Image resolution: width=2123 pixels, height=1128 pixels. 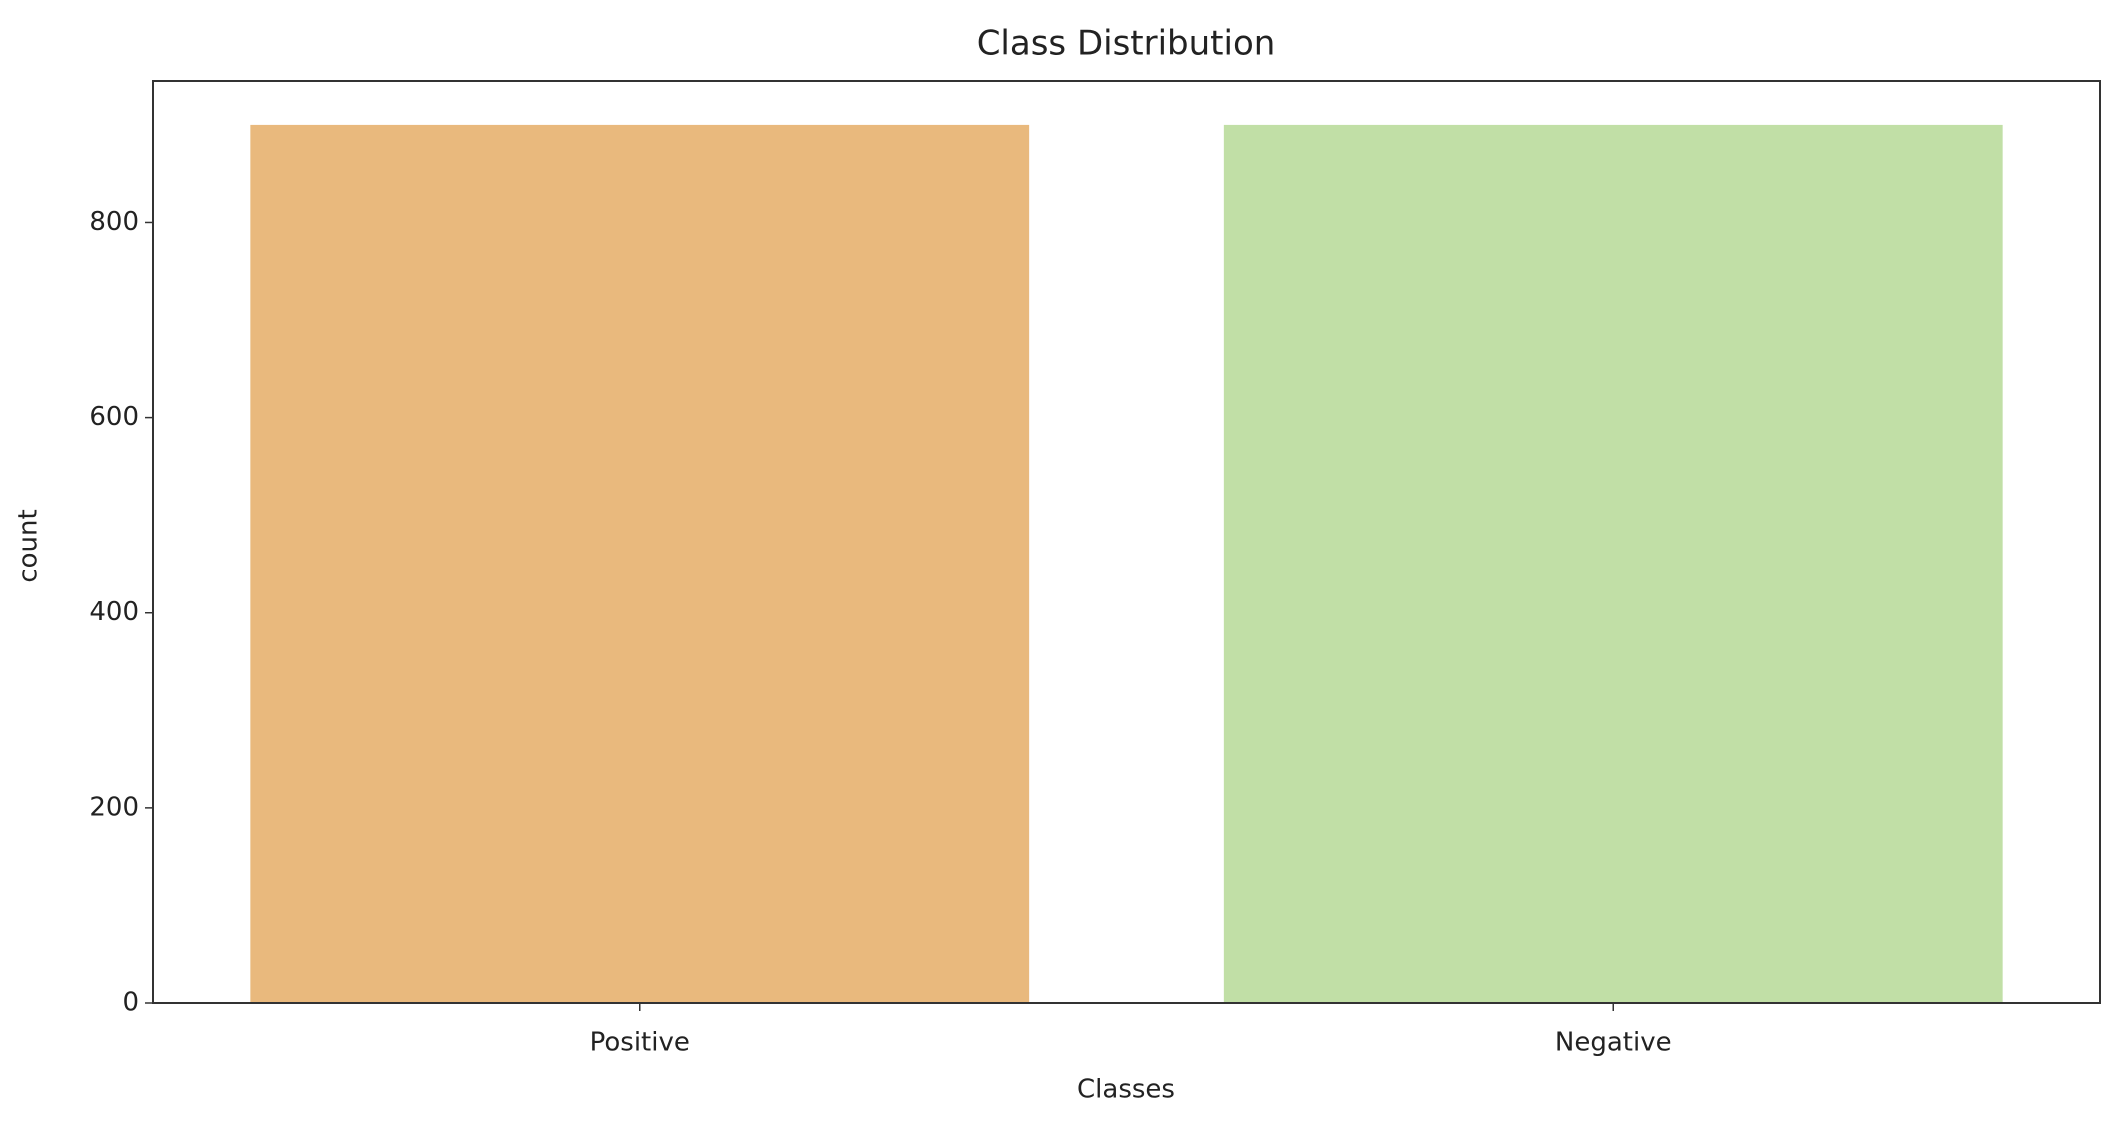 I want to click on y-tick-label: 0, so click(x=130, y=1003).